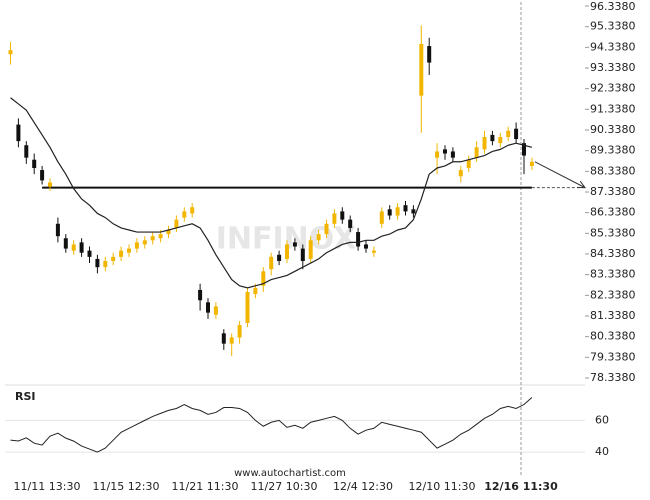 The image size is (650, 500). I want to click on y-tick-label: 89.3380, so click(613, 150).